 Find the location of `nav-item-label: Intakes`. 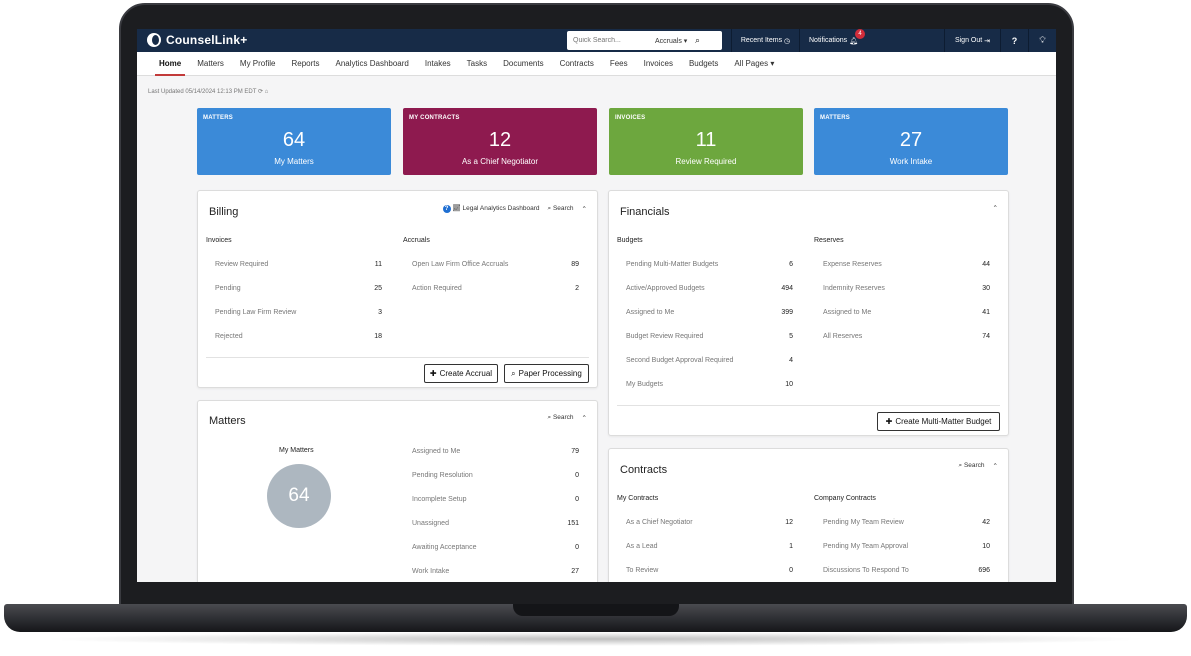

nav-item-label: Intakes is located at coordinates (437, 63).